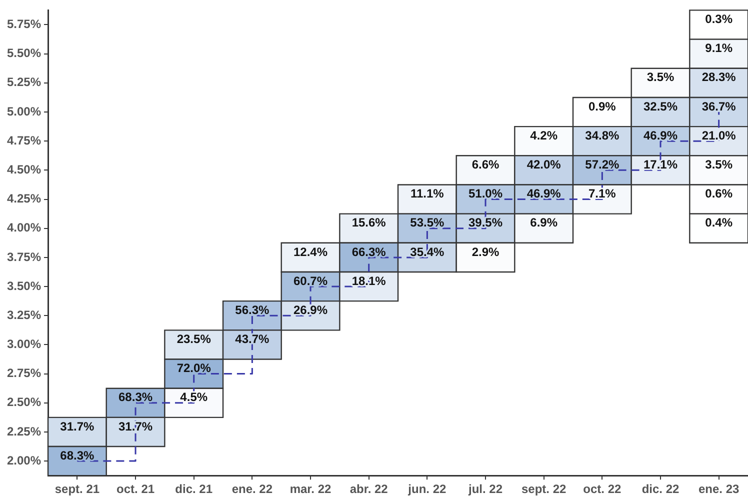 Image resolution: width=748 pixels, height=500 pixels. What do you see at coordinates (427, 251) in the screenshot?
I see `data-label: 35.4%` at bounding box center [427, 251].